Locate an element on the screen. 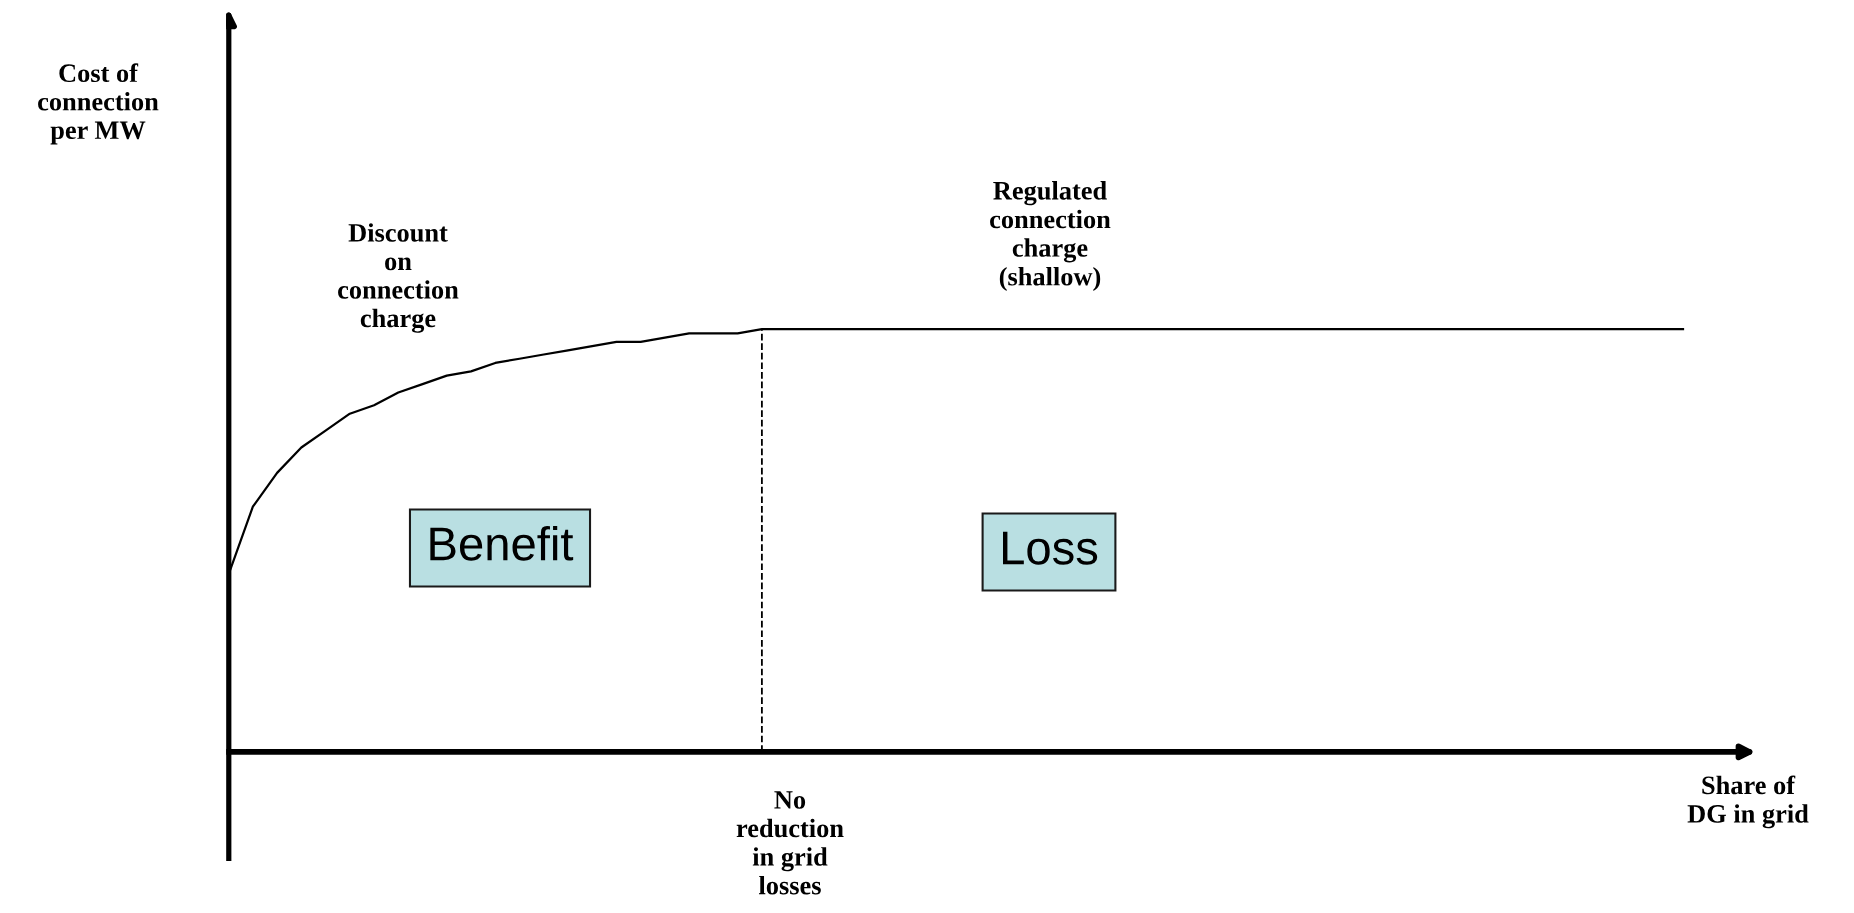  text: Regulated connection charge (shallow) is located at coordinates (1050, 236).